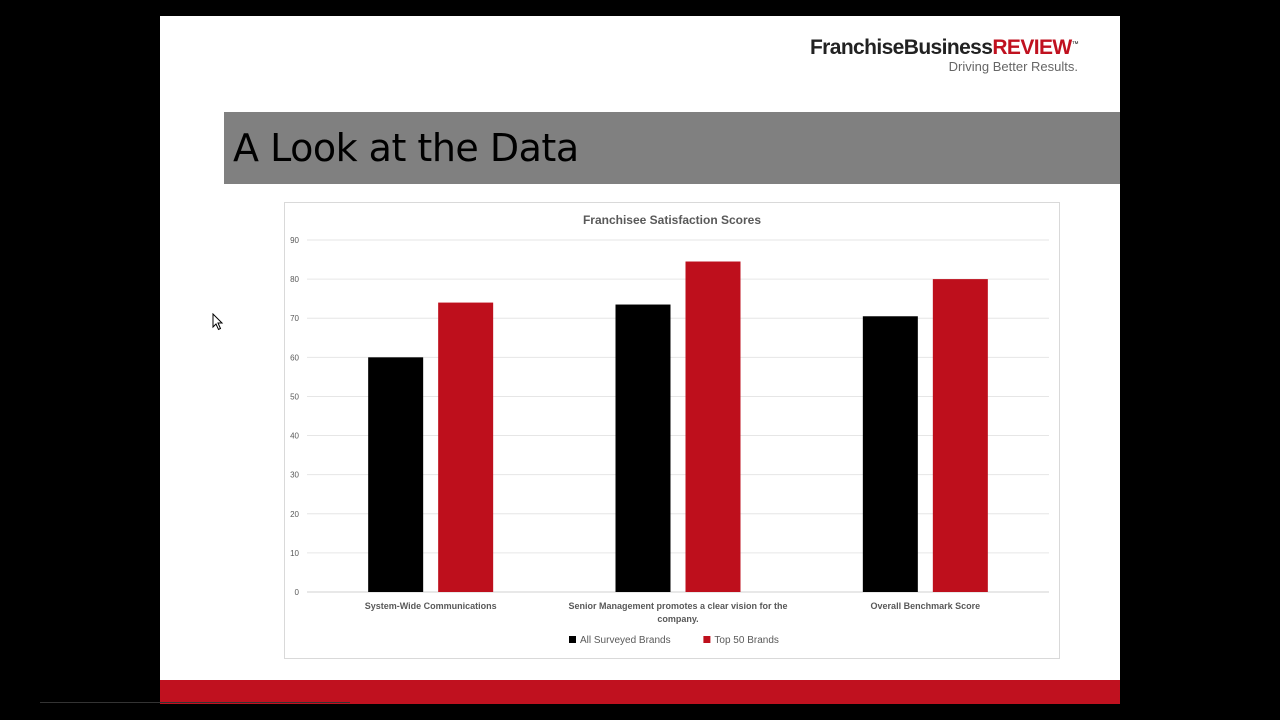 Image resolution: width=1280 pixels, height=720 pixels. What do you see at coordinates (294, 553) in the screenshot?
I see `y-tick-label: 10` at bounding box center [294, 553].